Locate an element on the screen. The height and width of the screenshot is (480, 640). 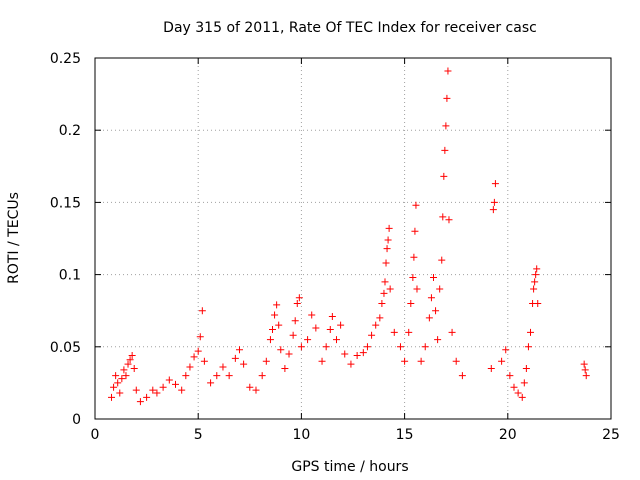
y-tick-label: 0.1 is located at coordinates (70, 276).